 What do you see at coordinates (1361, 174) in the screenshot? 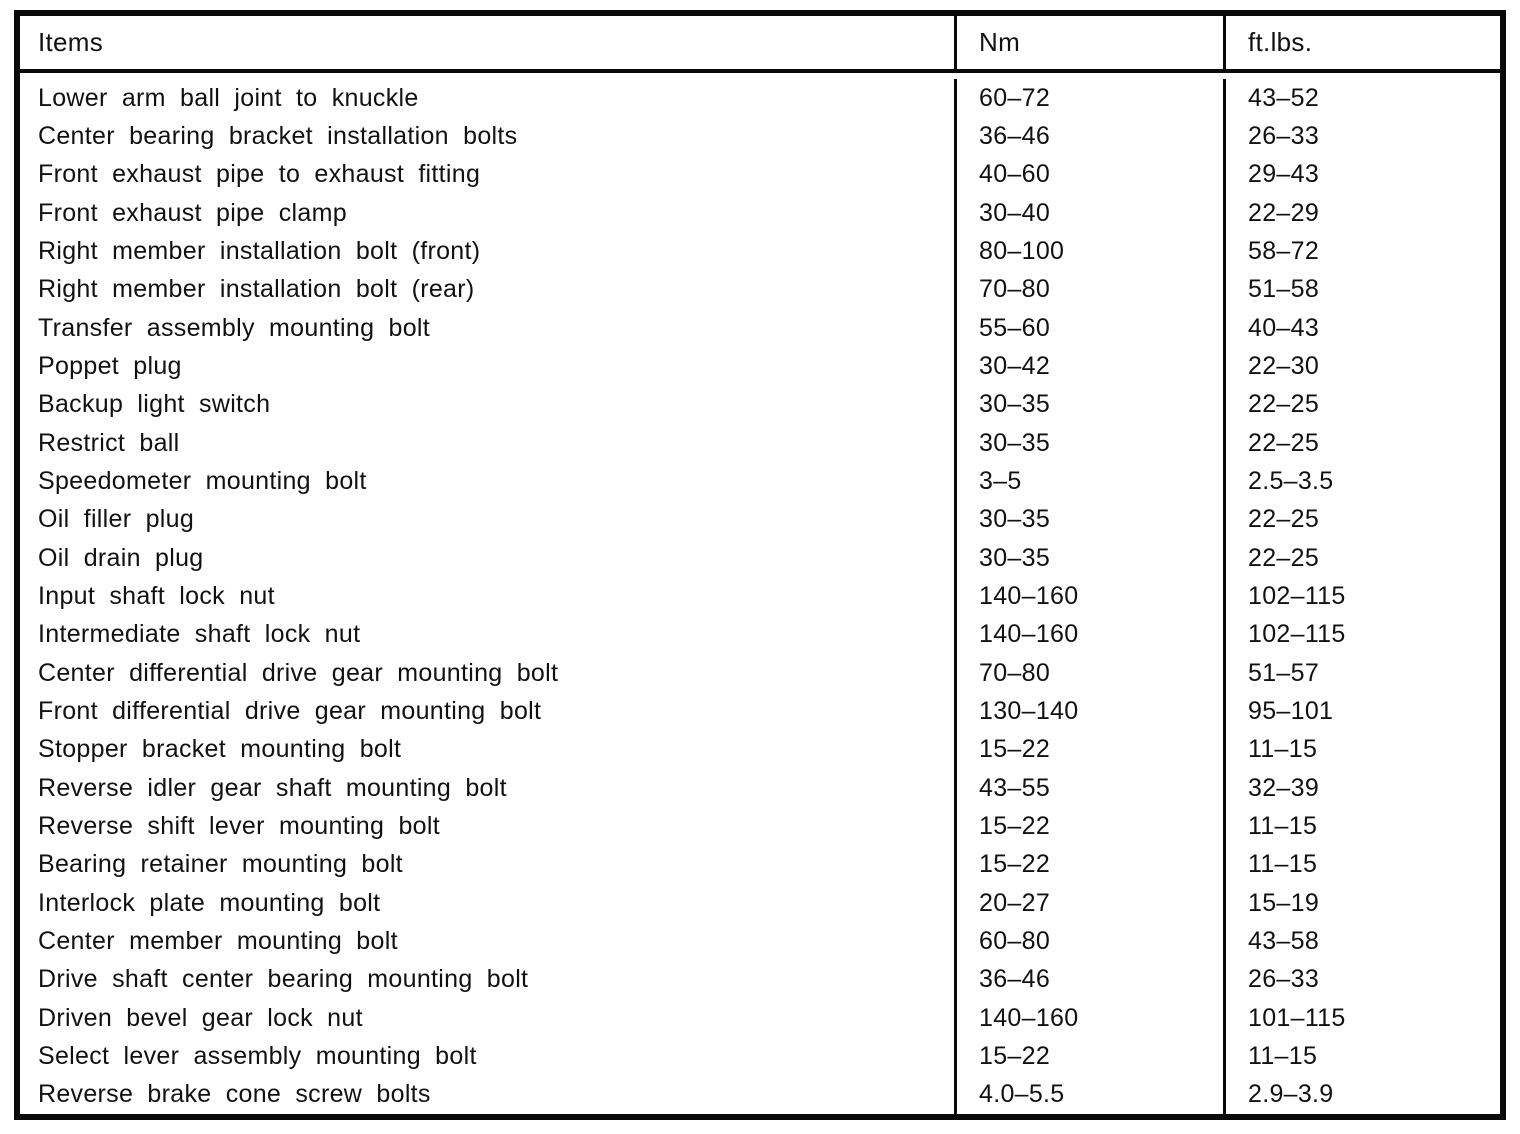
I see `ftlbs-value-cell: 29–43` at bounding box center [1361, 174].